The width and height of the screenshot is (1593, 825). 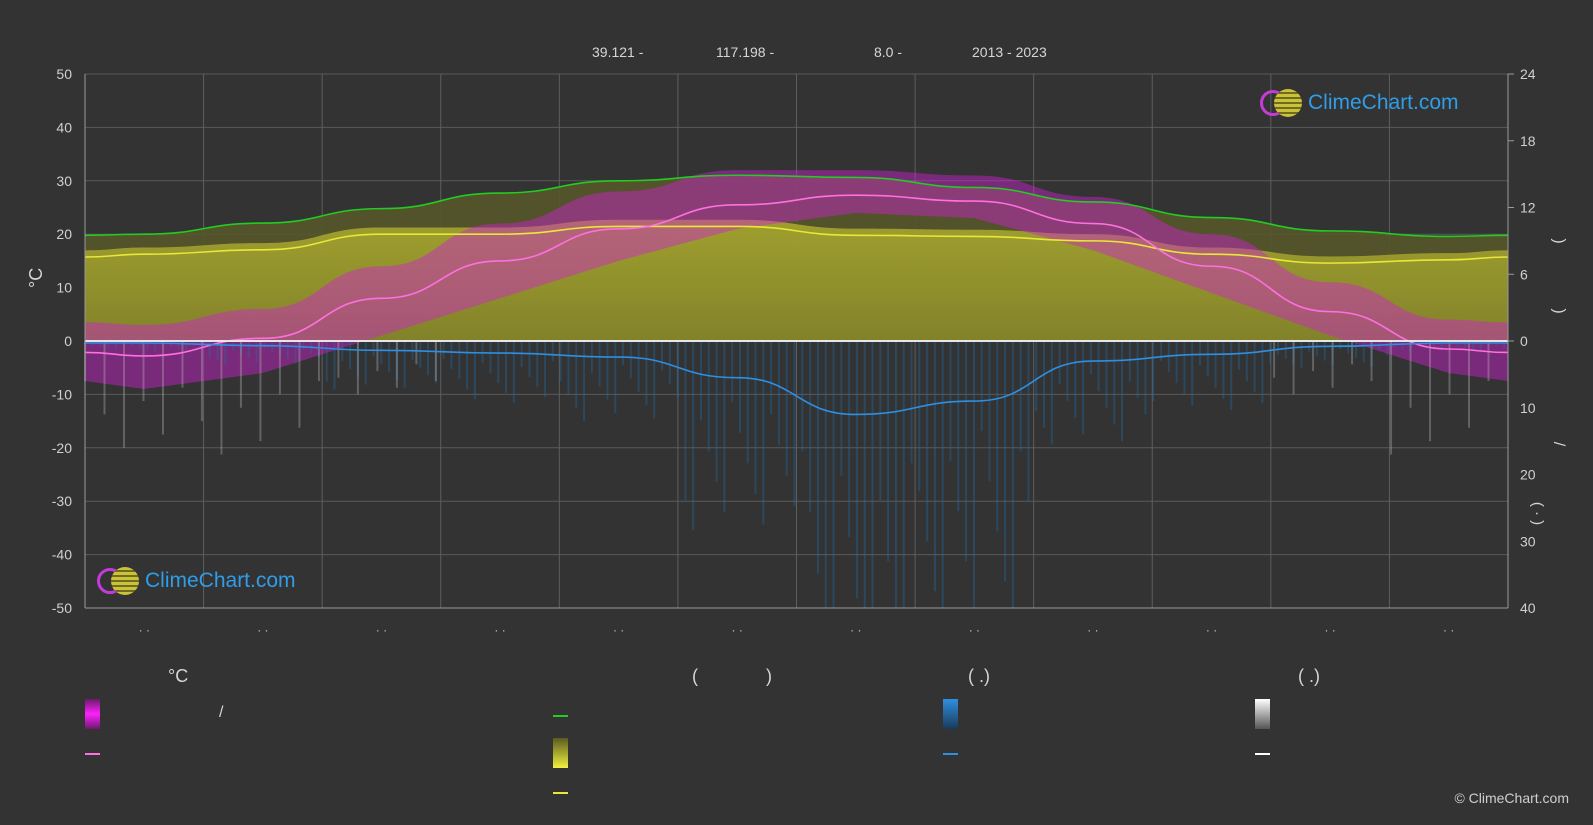 I want to click on legend-snow-mean-swatch, so click(x=1262, y=754).